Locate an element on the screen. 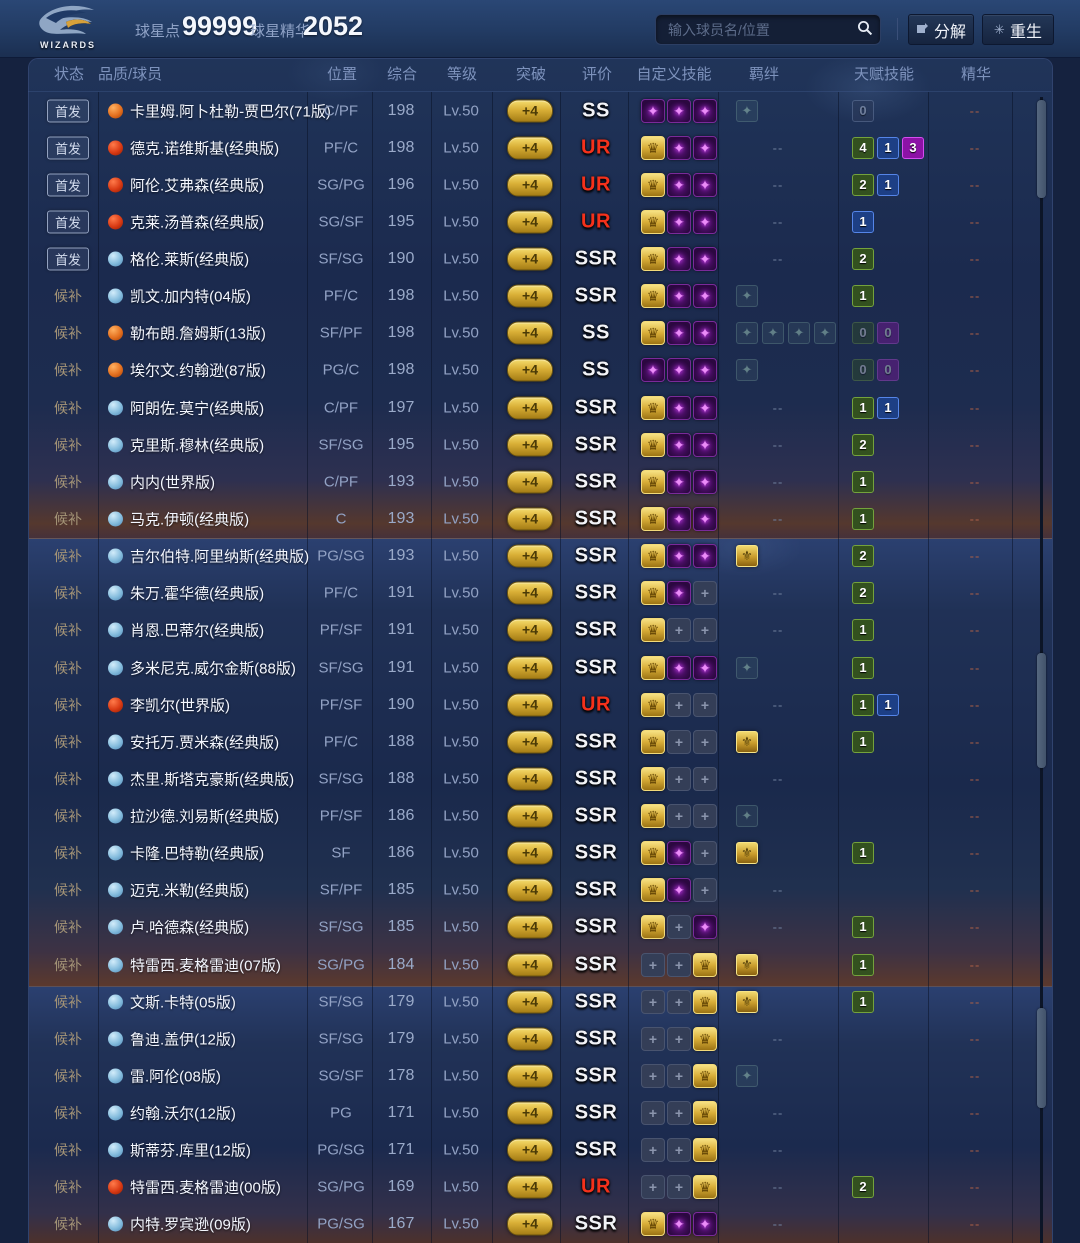 Image resolution: width=1080 pixels, height=1243 pixels. table-row: 候补 朱万.霍华德(经典版) PF/C 191 Lv.50 +4 SSR ♛ ✦ + -- 2 -- is located at coordinates (540, 593).